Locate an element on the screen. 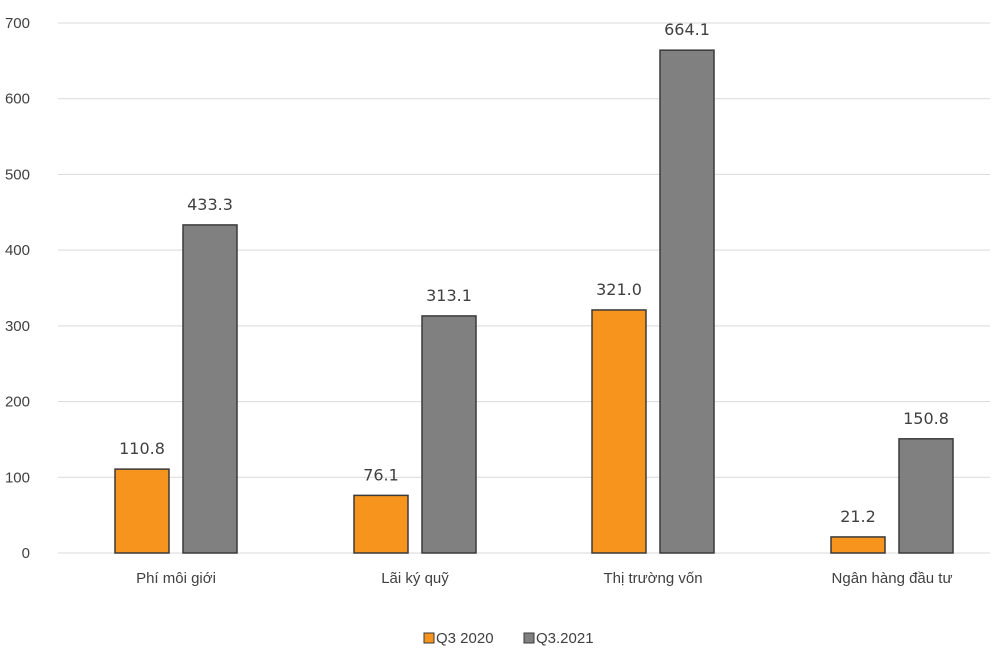  legend: Q3 2020 Q3.2021 is located at coordinates (508, 638).